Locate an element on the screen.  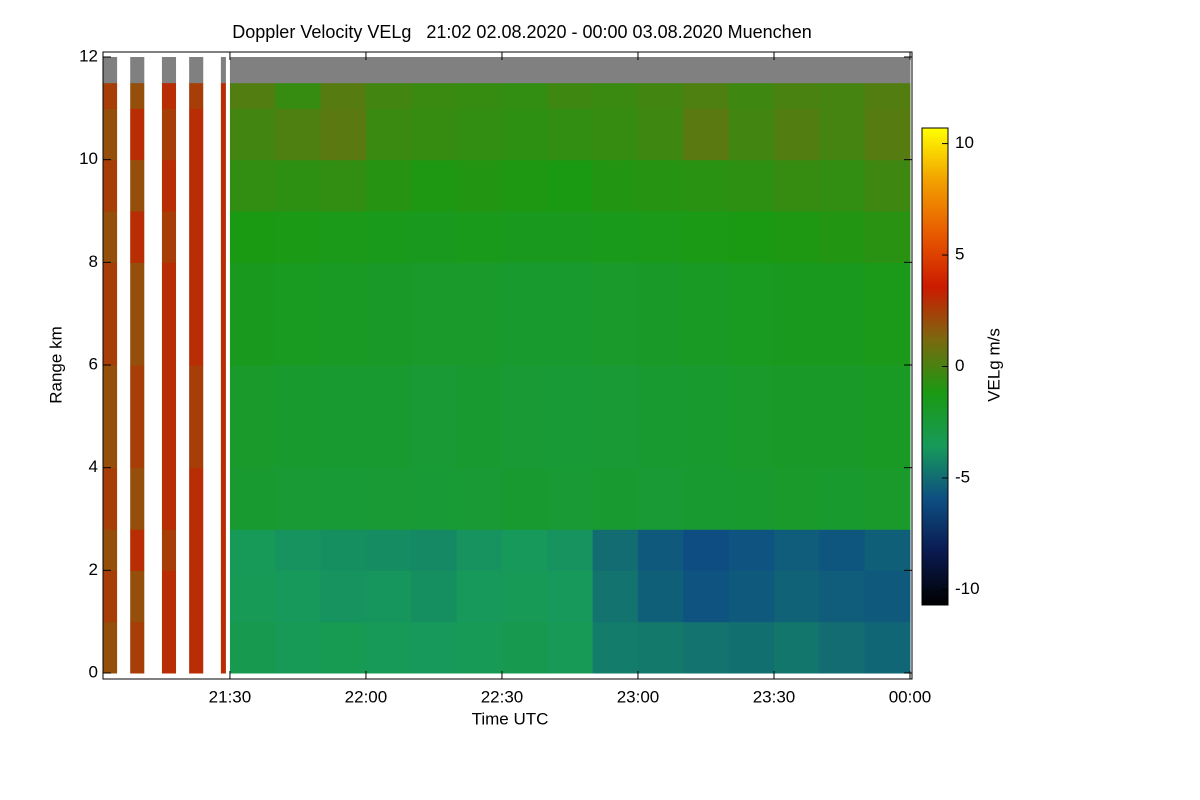
x-tick-label: 23:30 is located at coordinates (774, 696).